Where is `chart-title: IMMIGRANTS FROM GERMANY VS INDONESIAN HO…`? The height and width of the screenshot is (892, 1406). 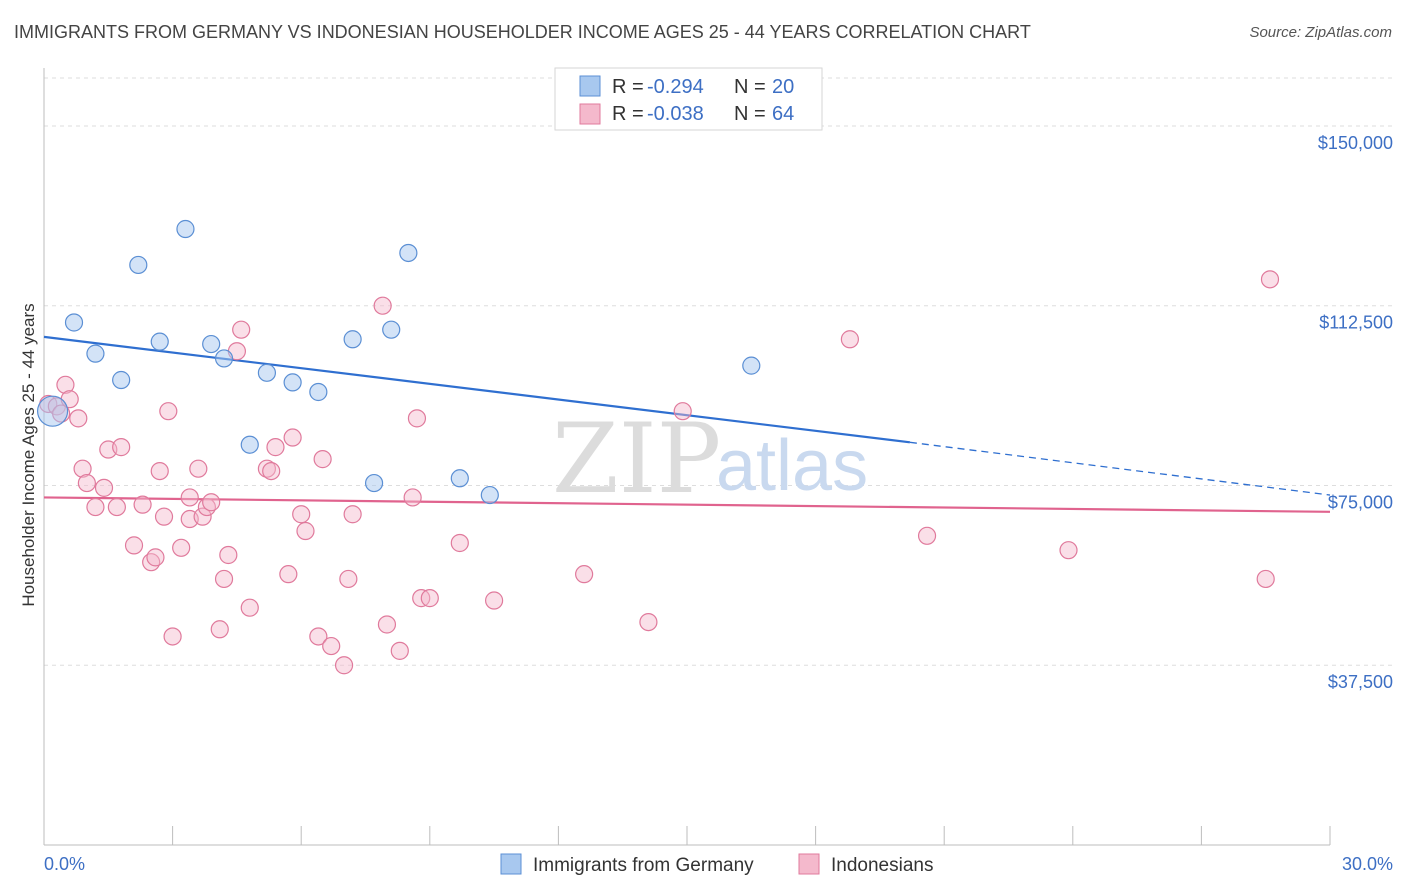
chart-title: IMMIGRANTS FROM GERMANY VS INDONESIAN HO… is located at coordinates (522, 32).